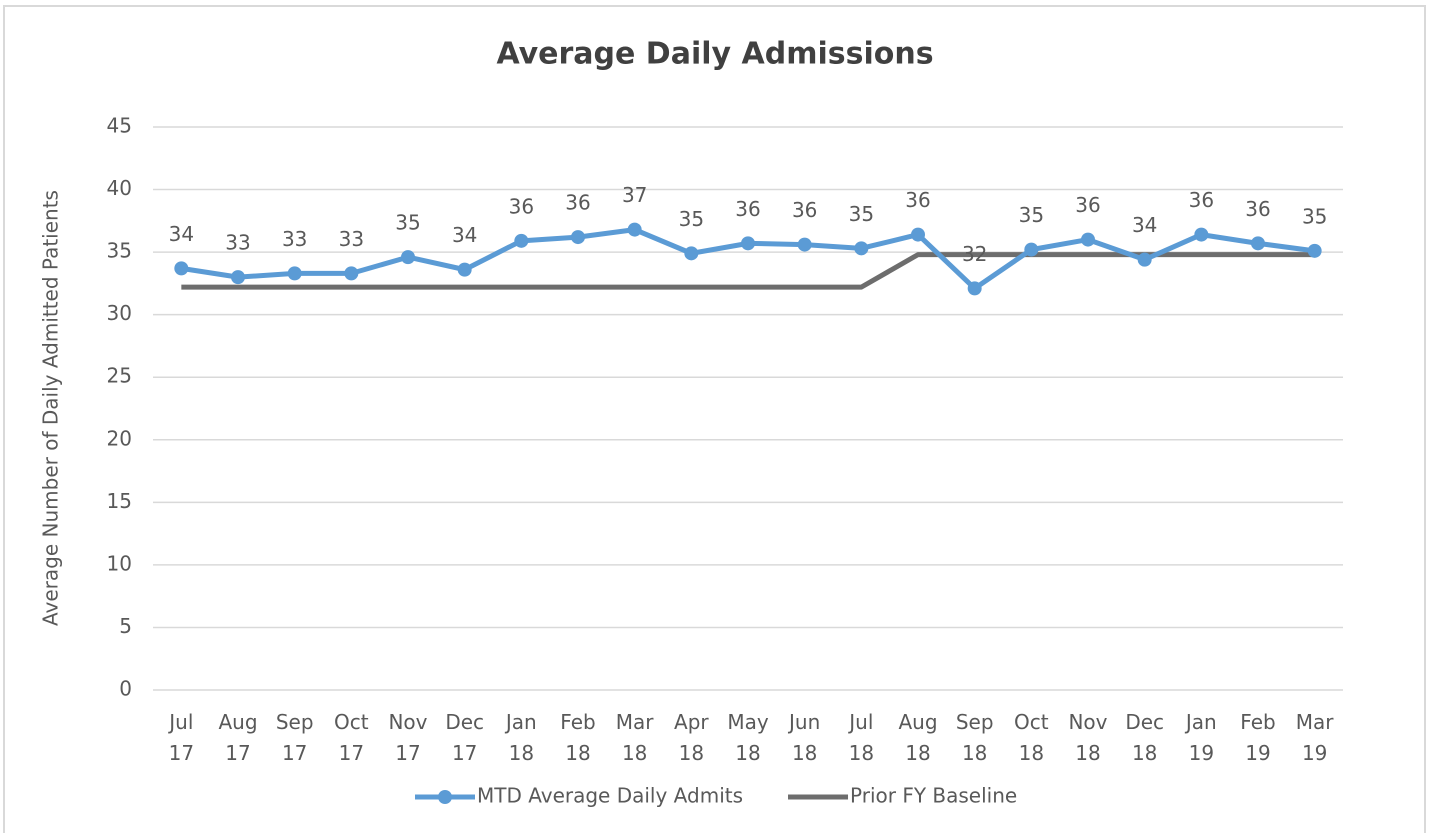 This screenshot has height=833, width=1429. I want to click on y-tick-label: 5, so click(125, 626).